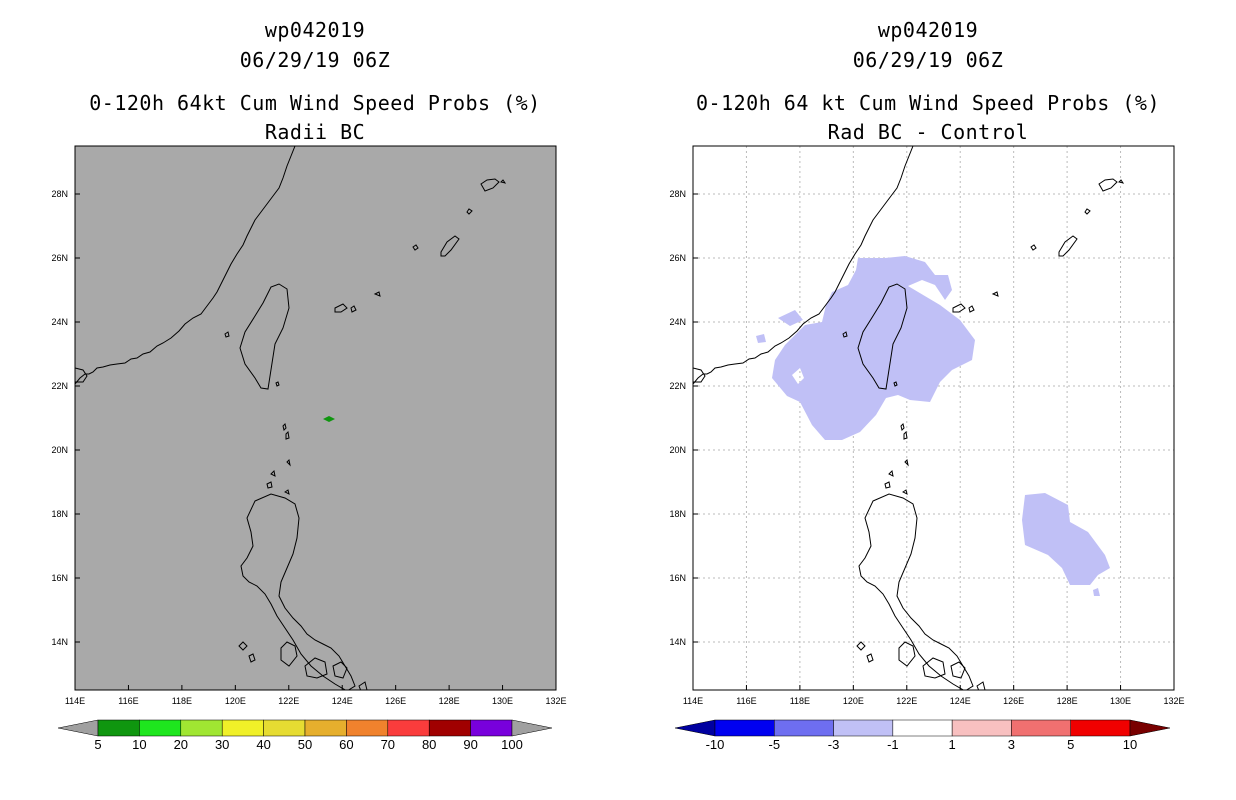  What do you see at coordinates (893, 744) in the screenshot?
I see `colorbar-label: -1` at bounding box center [893, 744].